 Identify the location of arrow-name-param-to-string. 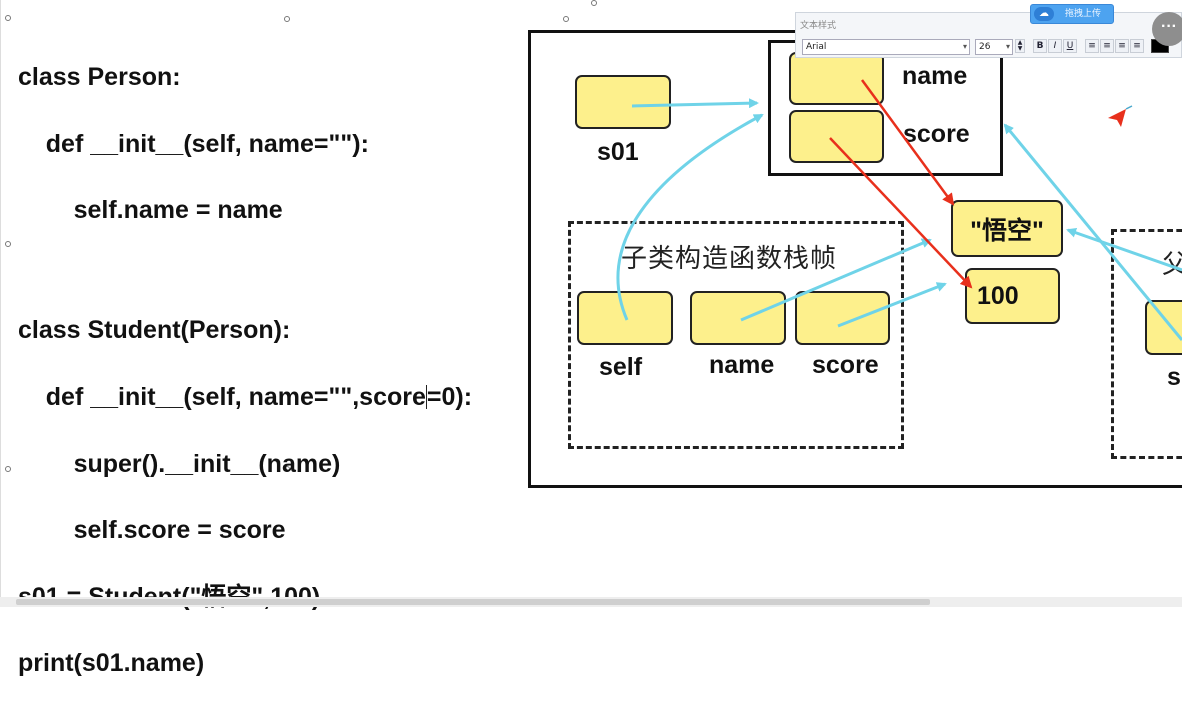
(836, 280).